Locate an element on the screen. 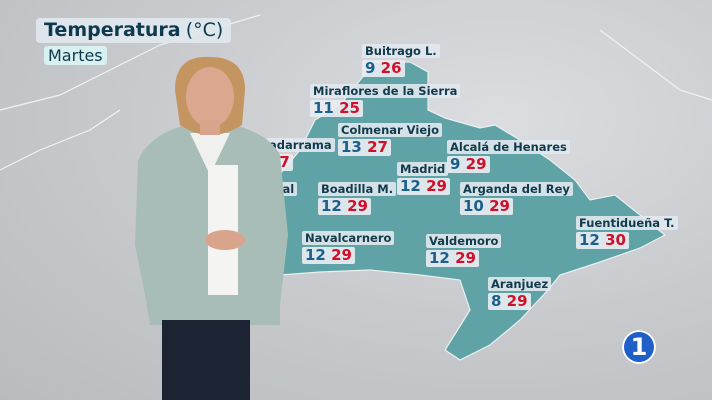 Image resolution: width=712 pixels, height=400 pixels. city-name: Colmenar Viejo is located at coordinates (390, 130).